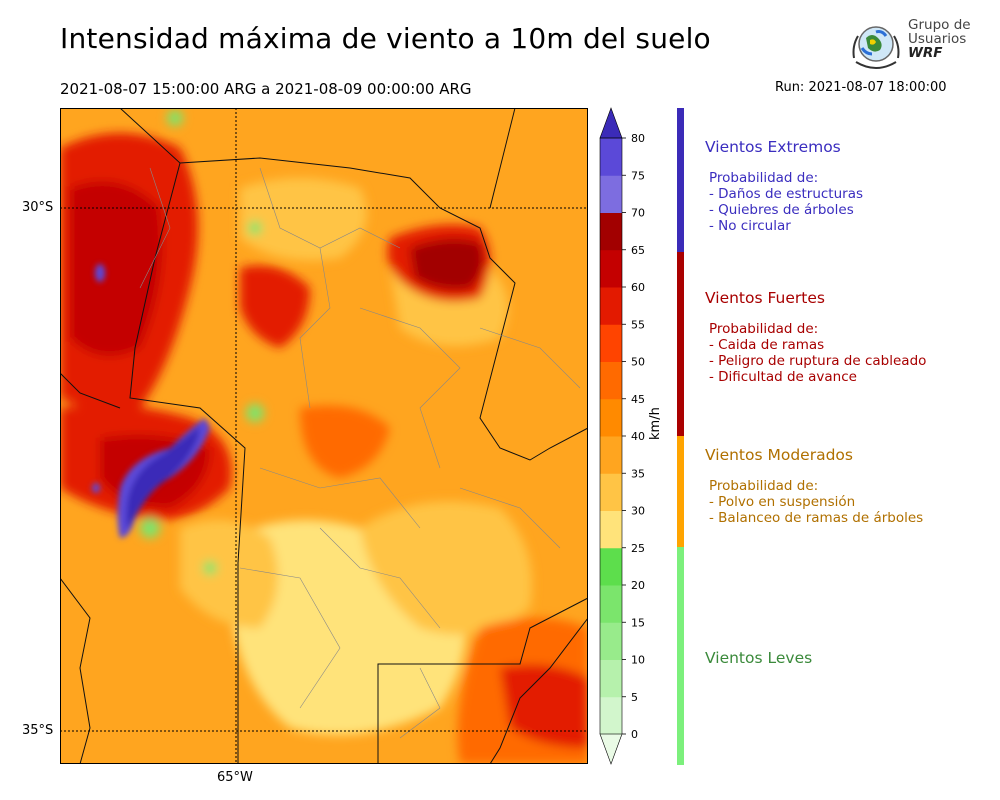 The width and height of the screenshot is (1000, 800). I want to click on category-moderate-title: Vientos Moderados, so click(779, 455).